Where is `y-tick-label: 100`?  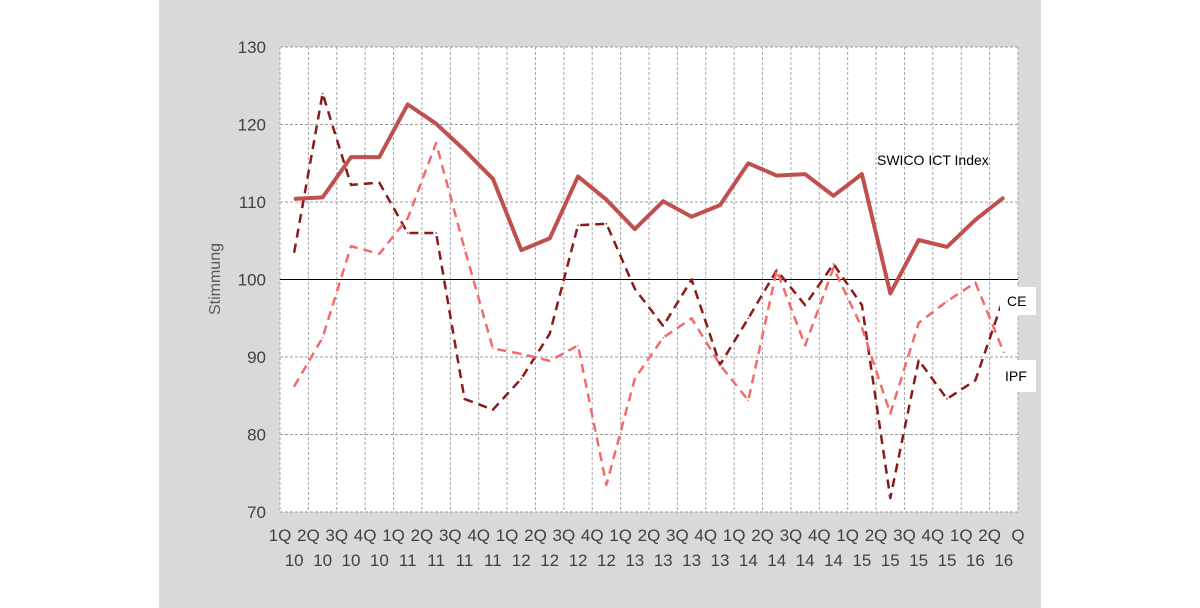 y-tick-label: 100 is located at coordinates (252, 280).